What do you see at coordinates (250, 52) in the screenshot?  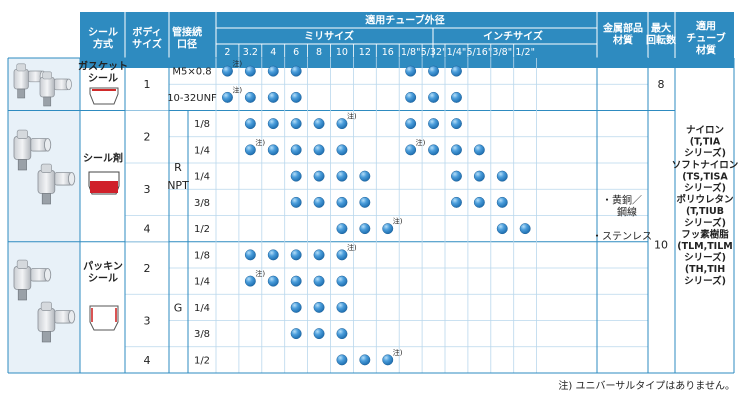 I see `tube-size-label: 3.2` at bounding box center [250, 52].